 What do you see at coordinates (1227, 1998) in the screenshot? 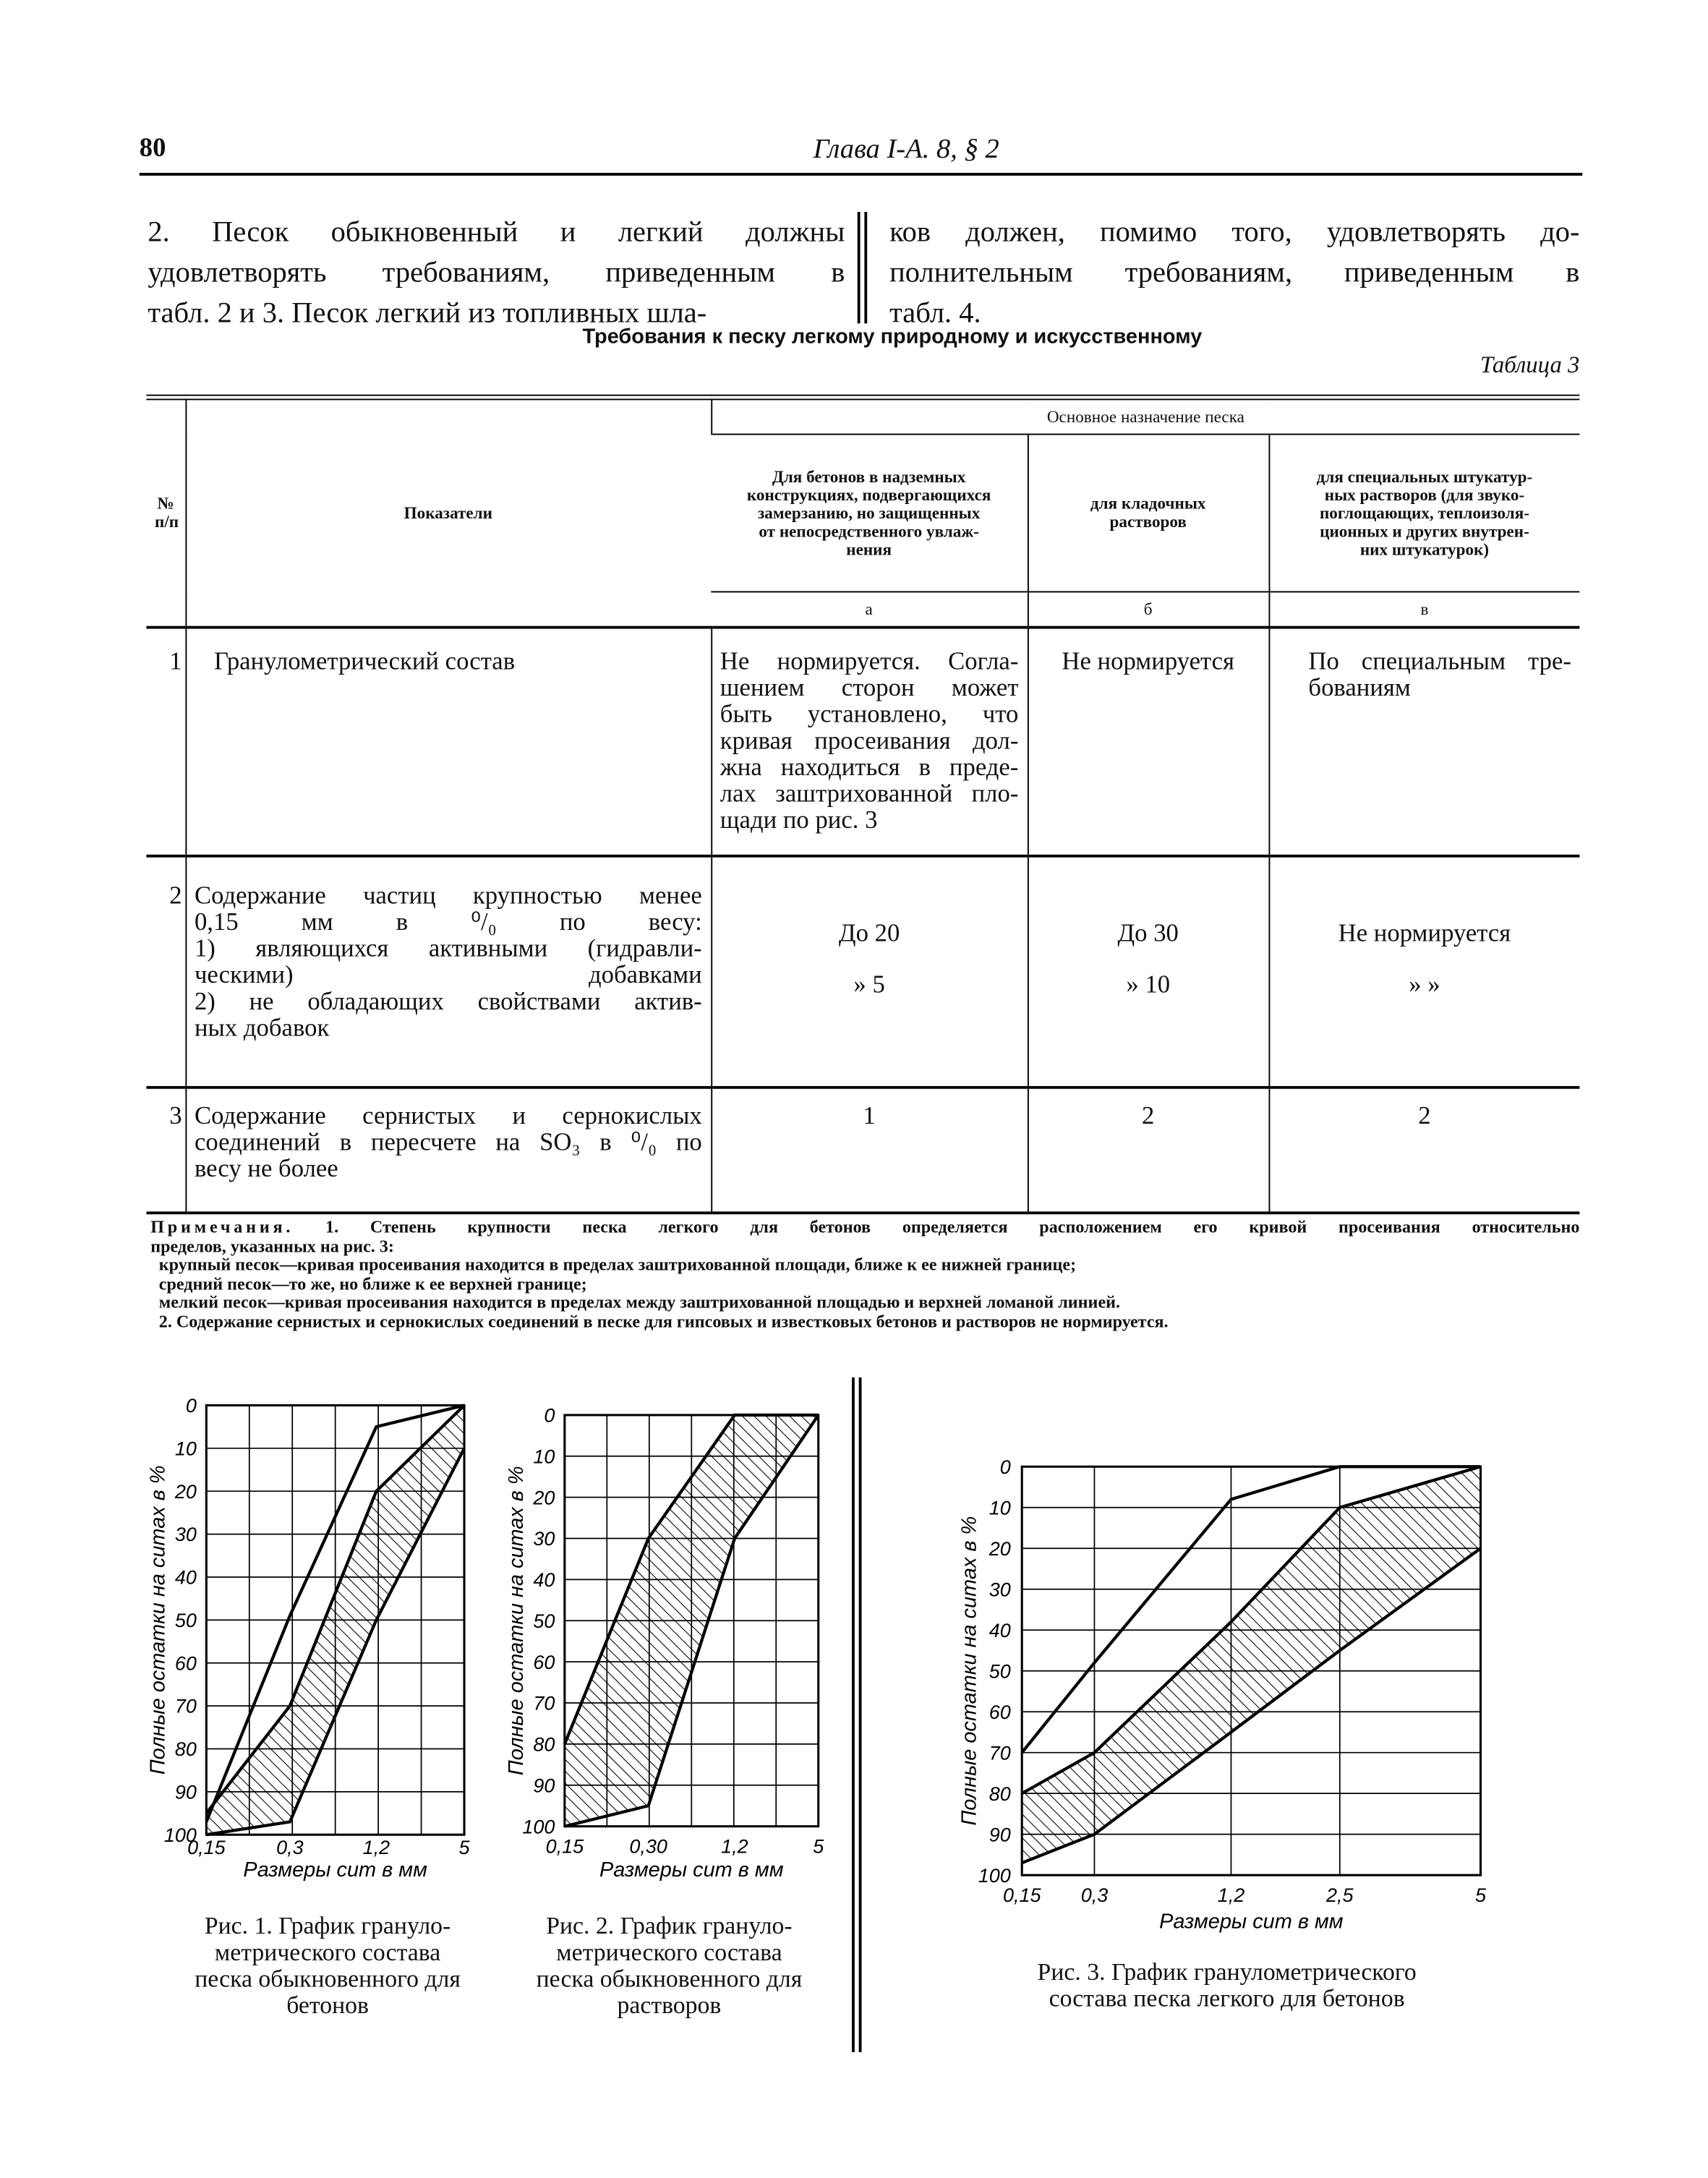
I see `text-line: состава песка легкого для бетонов` at bounding box center [1227, 1998].